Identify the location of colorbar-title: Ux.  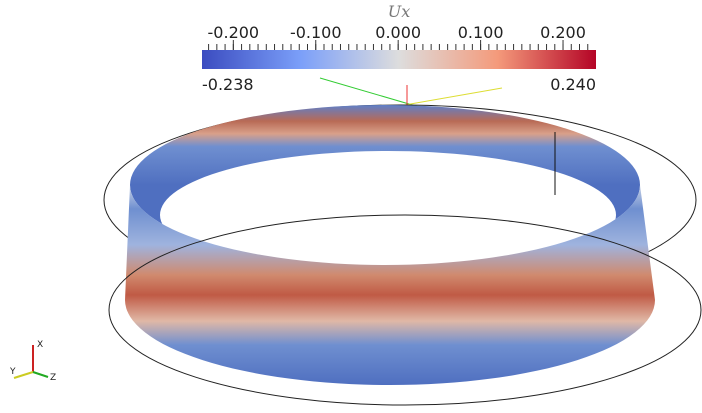
(399, 11).